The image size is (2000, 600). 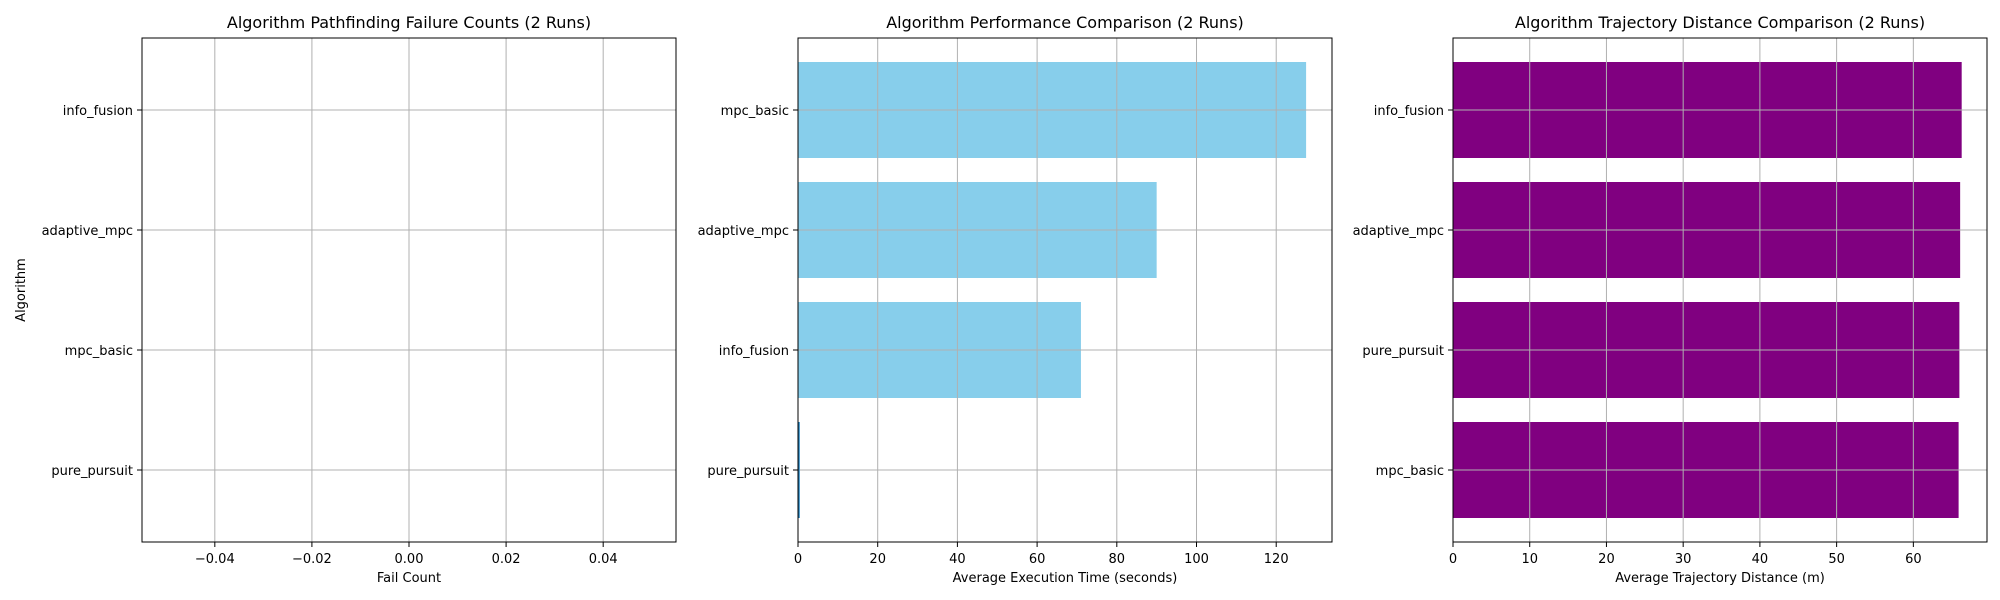 What do you see at coordinates (1276, 559) in the screenshot?
I see `x-tick-label: 120` at bounding box center [1276, 559].